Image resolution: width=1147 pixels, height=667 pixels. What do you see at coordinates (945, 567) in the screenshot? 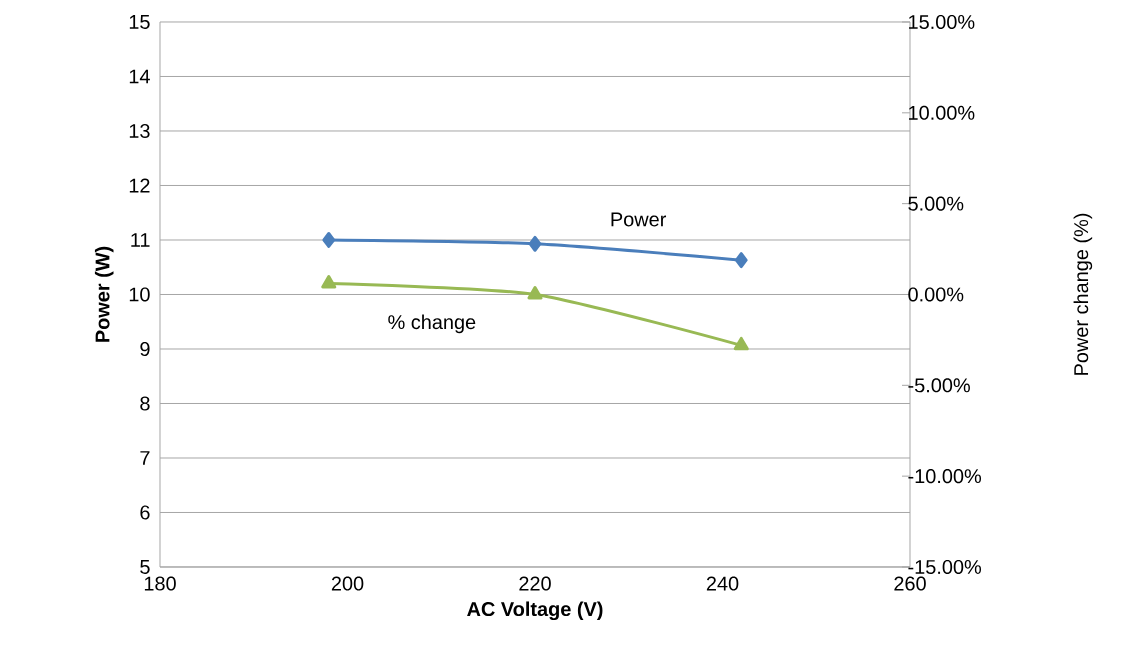
I see `y2-tick-label: -15.00%` at bounding box center [945, 567].